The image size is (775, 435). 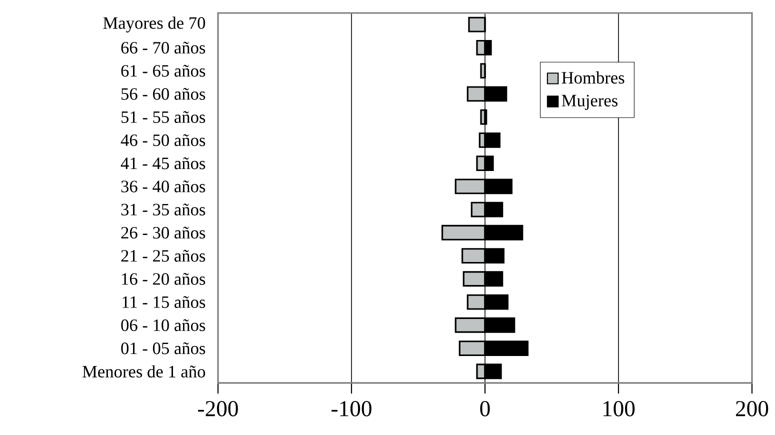 What do you see at coordinates (163, 140) in the screenshot?
I see `y-tick-label: 46 - 50 años` at bounding box center [163, 140].